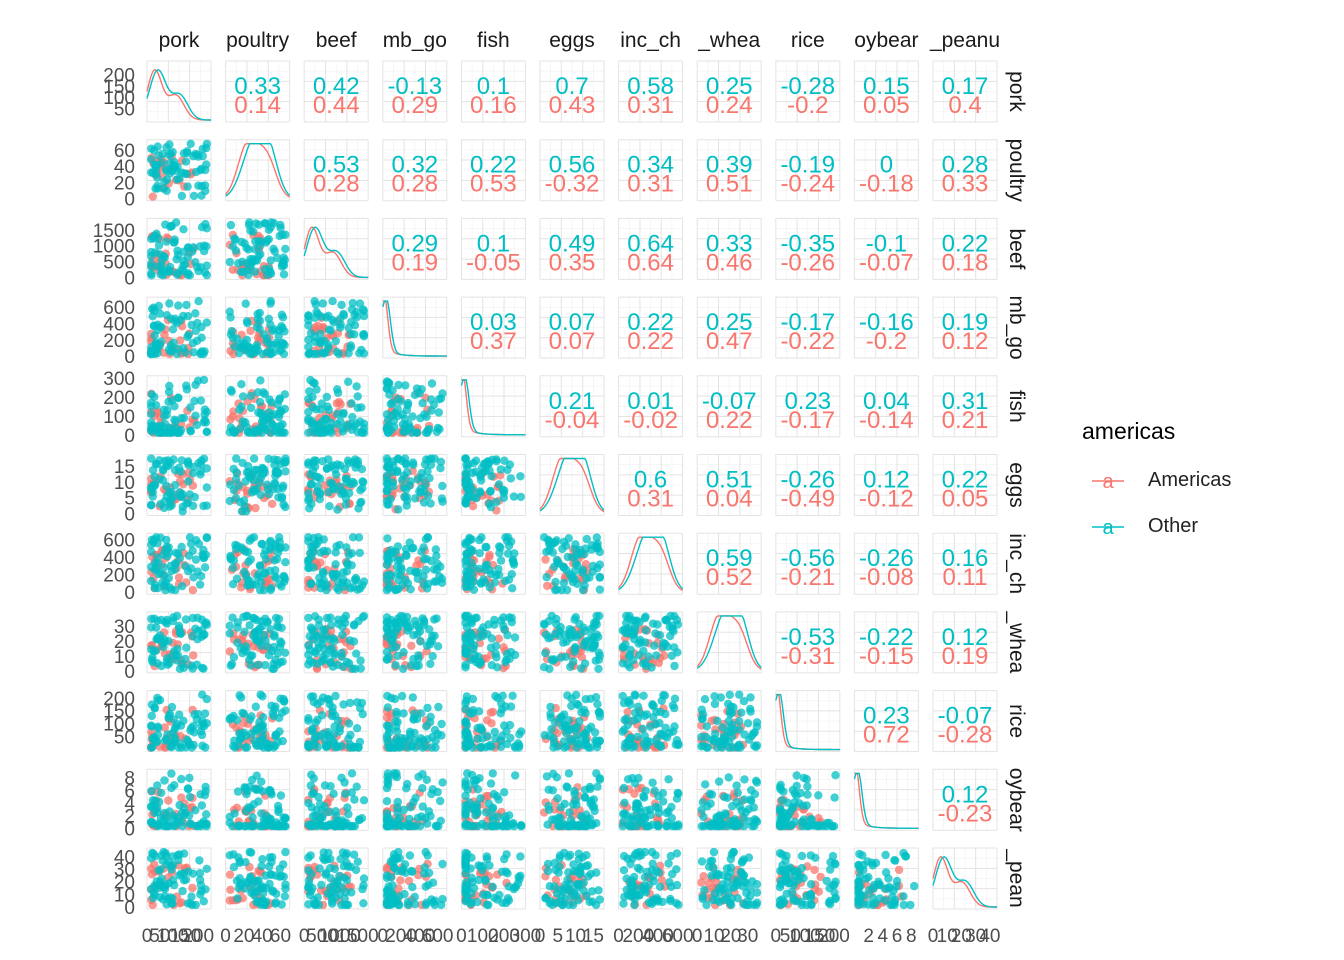 This screenshot has height=960, width=1344. What do you see at coordinates (886, 401) in the screenshot?
I see `corr-other: 0.04` at bounding box center [886, 401].